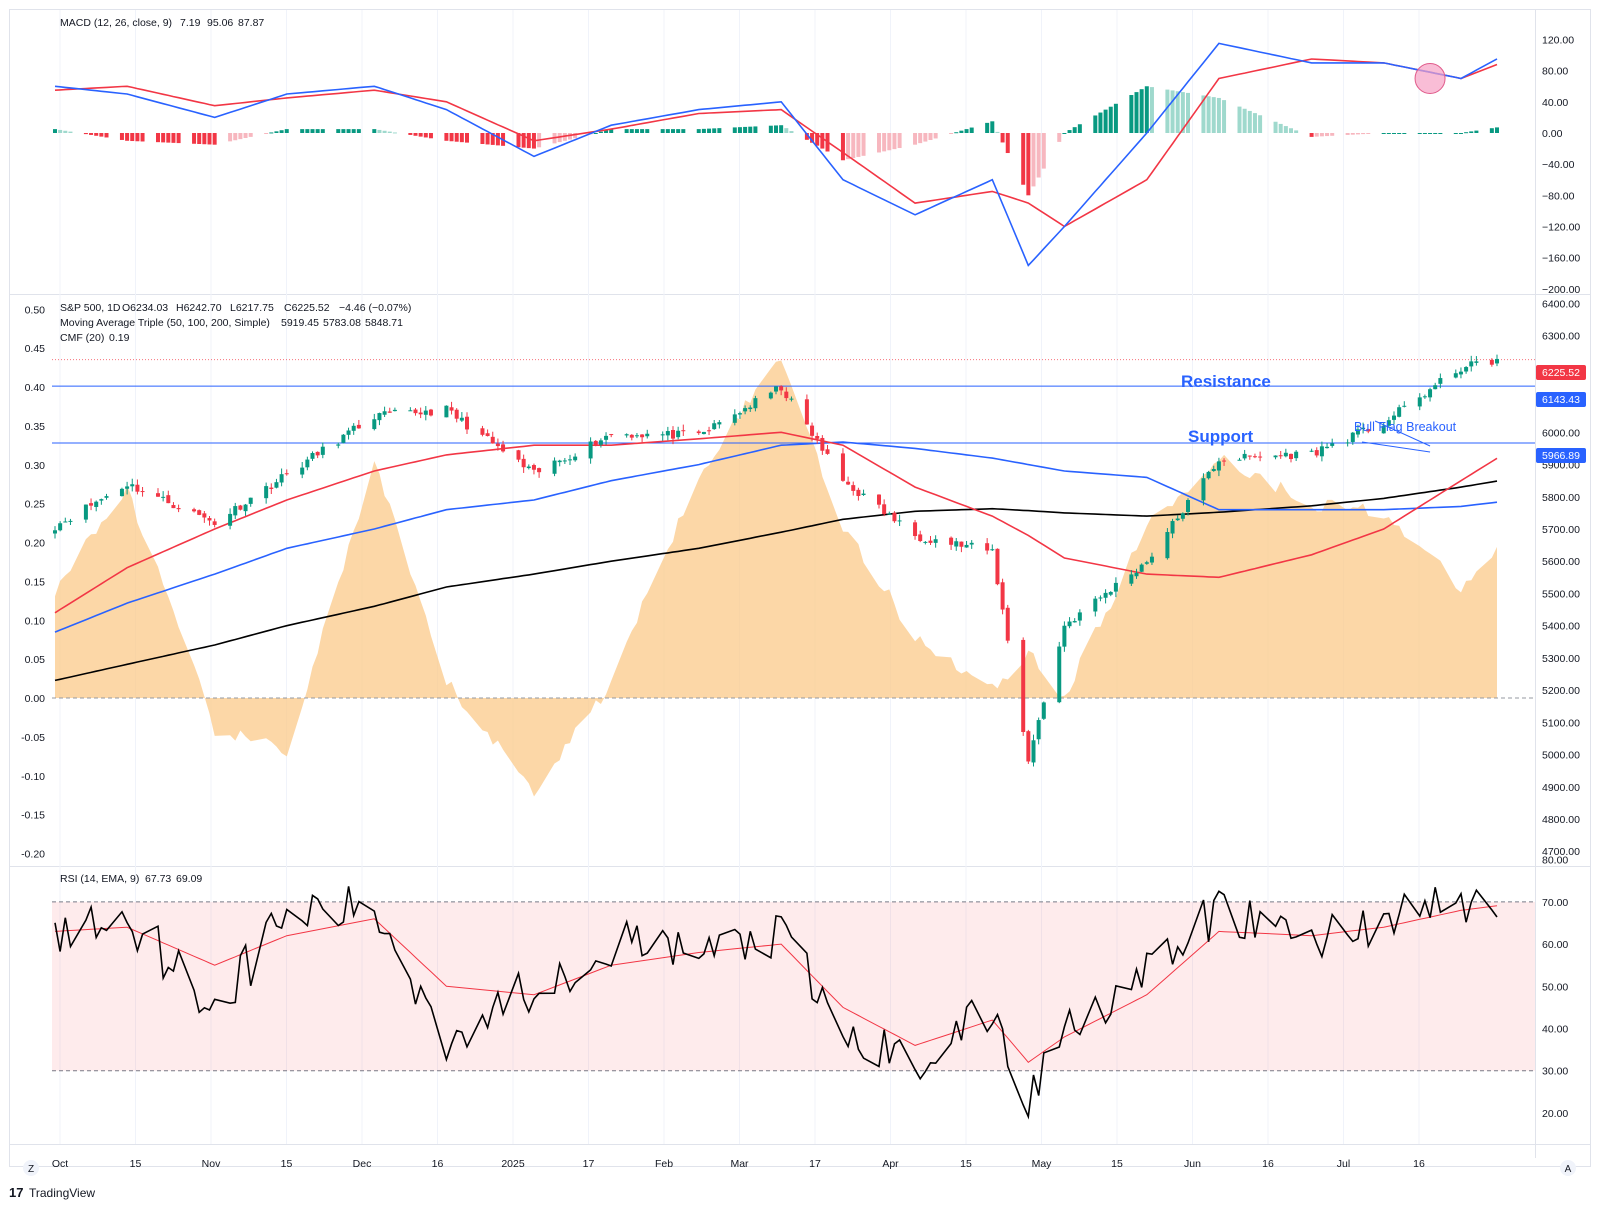 The height and width of the screenshot is (1208, 1600). What do you see at coordinates (1561, 455) in the screenshot?
I see `support-price-badge: 5966.89` at bounding box center [1561, 455].